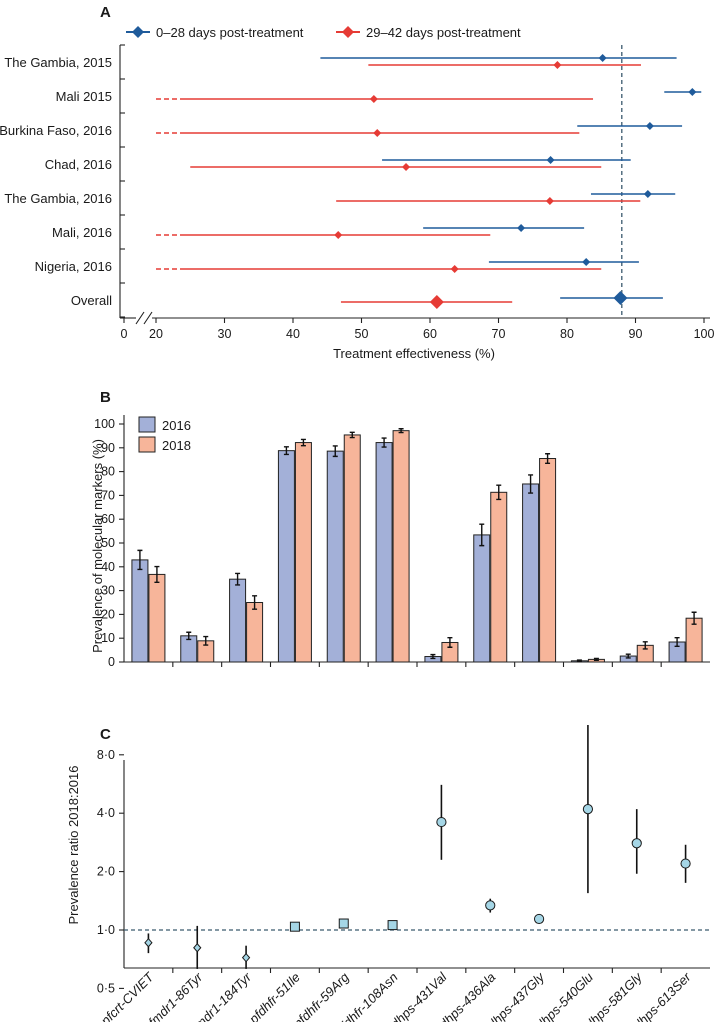 This screenshot has height=1022, width=714. What do you see at coordinates (157, 618) in the screenshot?
I see `bar-2018-pfcrt-cviet` at bounding box center [157, 618].